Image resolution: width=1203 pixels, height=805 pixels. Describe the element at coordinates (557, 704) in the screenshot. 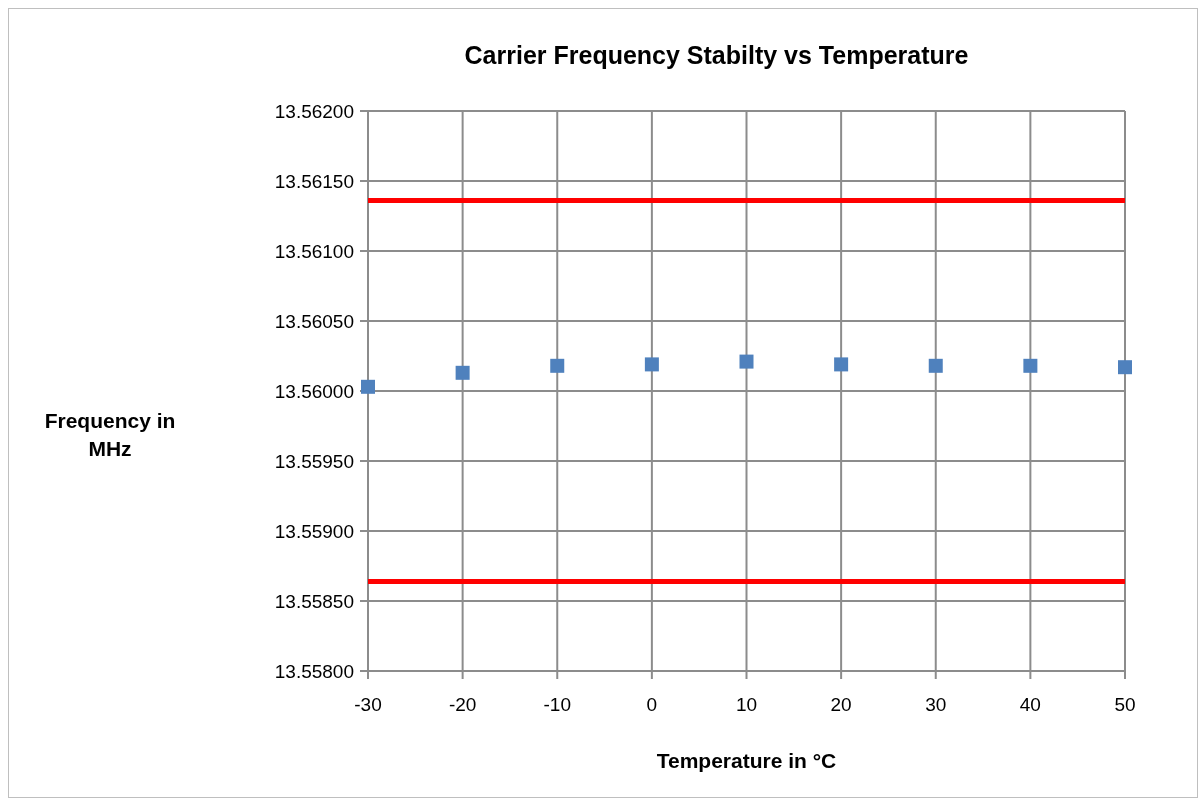

I see `x-tick-label: -10` at that location.